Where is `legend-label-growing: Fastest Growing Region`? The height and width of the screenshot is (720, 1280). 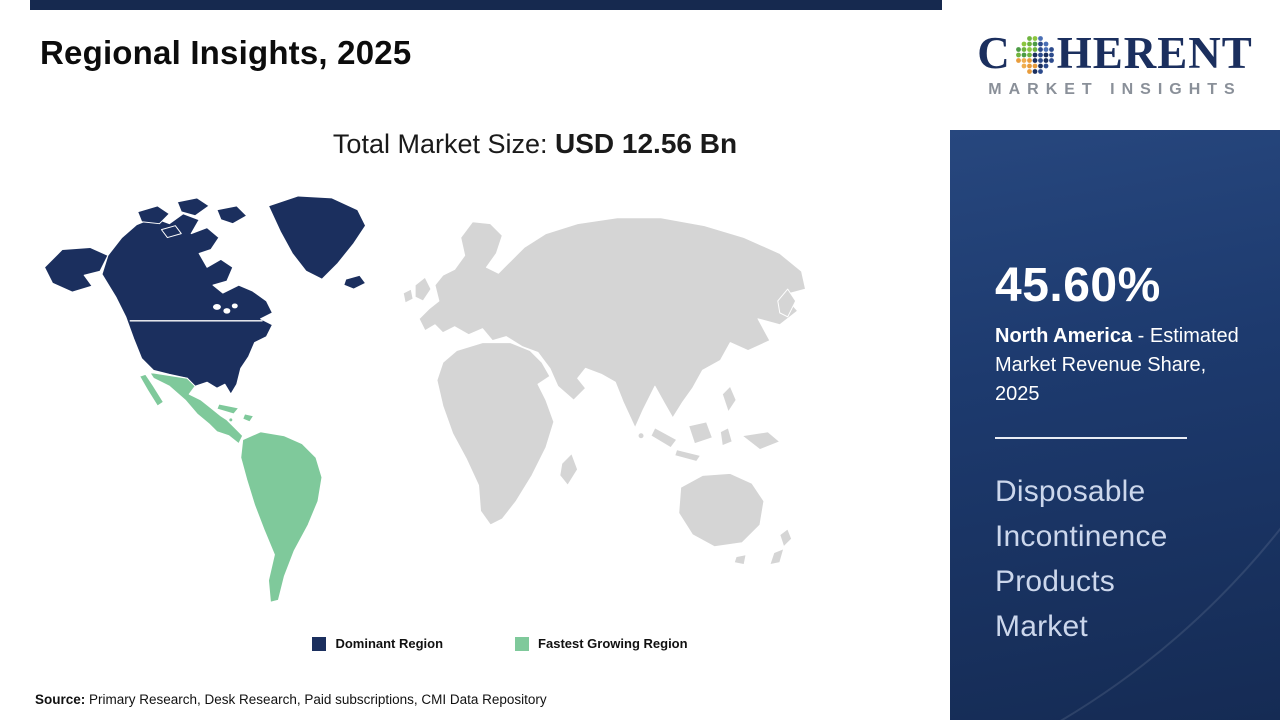 legend-label-growing: Fastest Growing Region is located at coordinates (613, 643).